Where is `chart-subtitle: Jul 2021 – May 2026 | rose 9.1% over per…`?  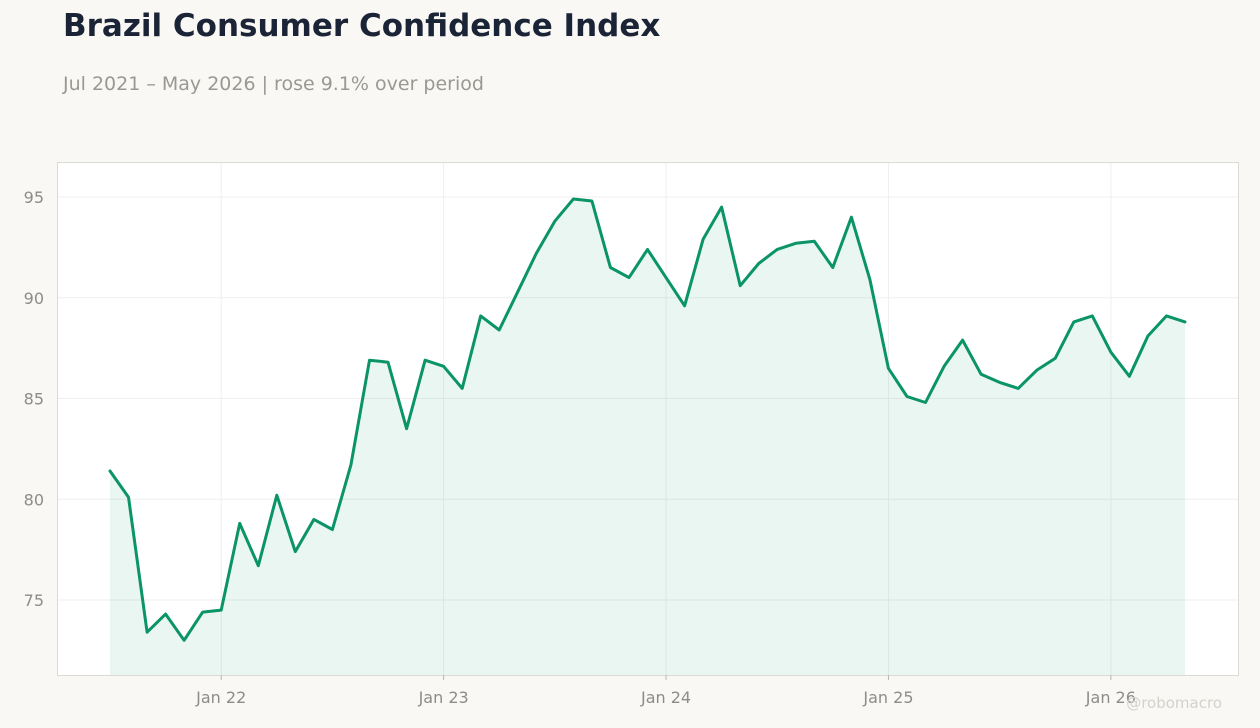 chart-subtitle: Jul 2021 – May 2026 | rose 9.1% over per… is located at coordinates (273, 84).